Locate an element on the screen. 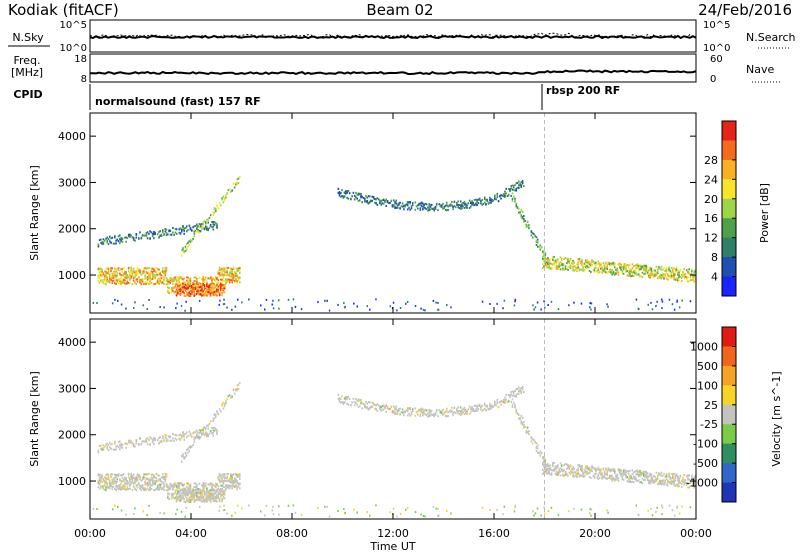 The width and height of the screenshot is (800, 554). noise-right-tick-bottom: 10^0 is located at coordinates (716, 48).